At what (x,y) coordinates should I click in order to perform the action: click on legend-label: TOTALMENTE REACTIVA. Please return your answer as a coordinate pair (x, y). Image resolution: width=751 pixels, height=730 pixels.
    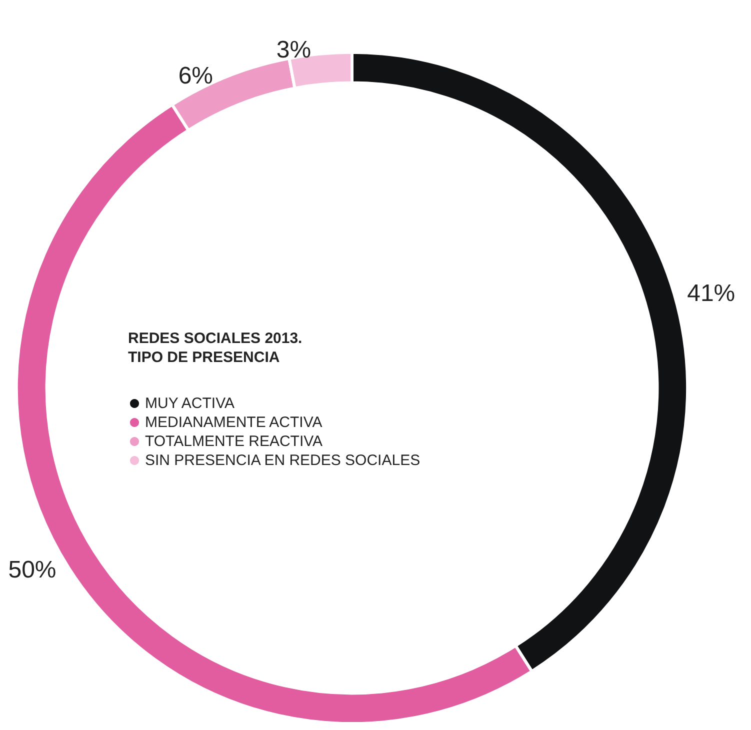
    Looking at the image, I should click on (234, 441).